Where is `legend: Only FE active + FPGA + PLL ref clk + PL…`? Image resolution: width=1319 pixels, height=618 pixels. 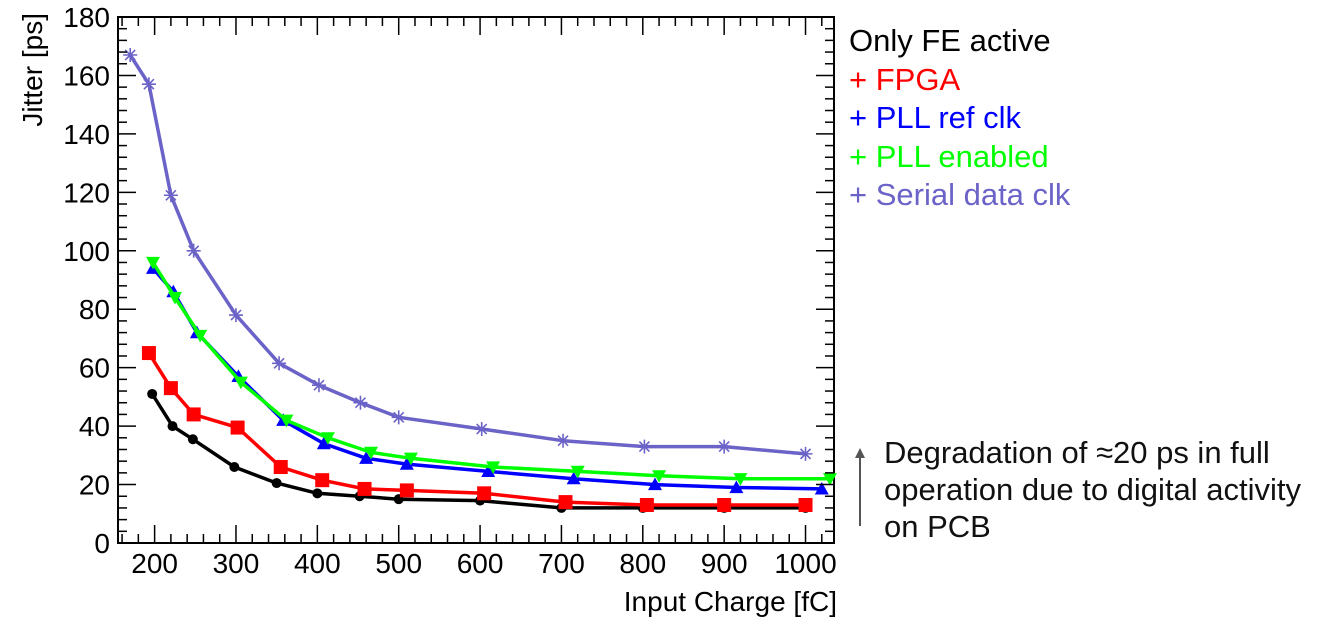 legend: Only FE active + FPGA + PLL ref clk + PL… is located at coordinates (959, 118).